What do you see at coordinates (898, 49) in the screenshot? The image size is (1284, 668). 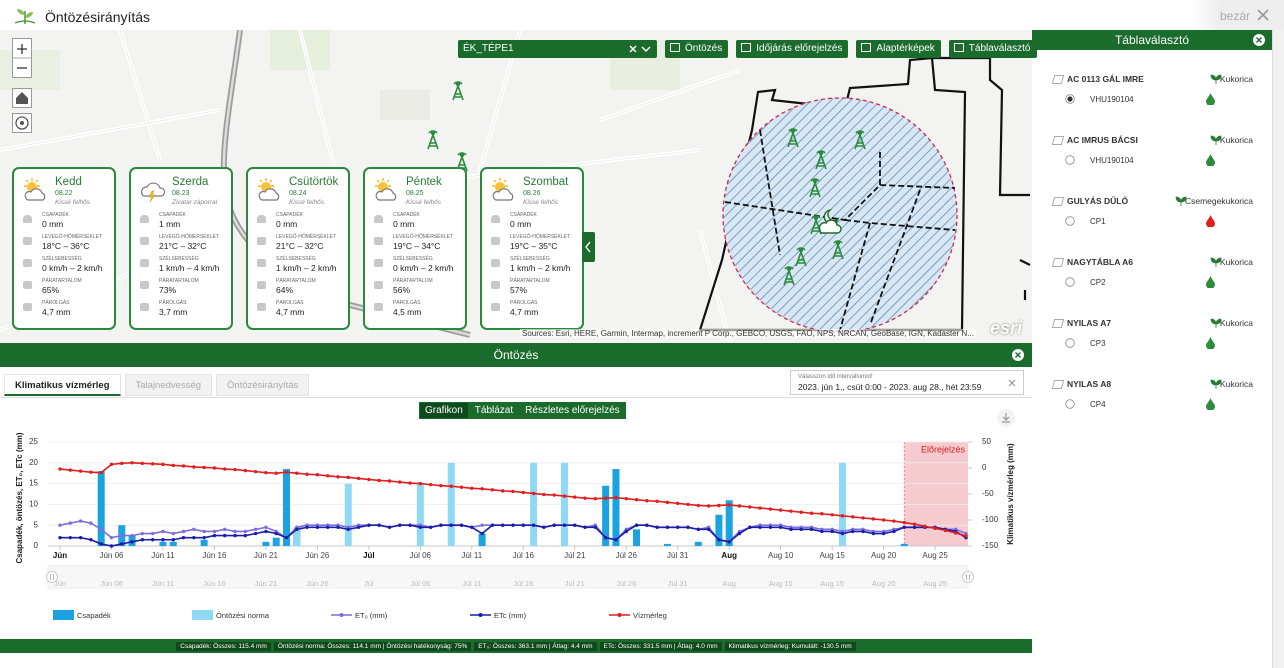 I see `toolbar-button: Alaptérképek` at bounding box center [898, 49].